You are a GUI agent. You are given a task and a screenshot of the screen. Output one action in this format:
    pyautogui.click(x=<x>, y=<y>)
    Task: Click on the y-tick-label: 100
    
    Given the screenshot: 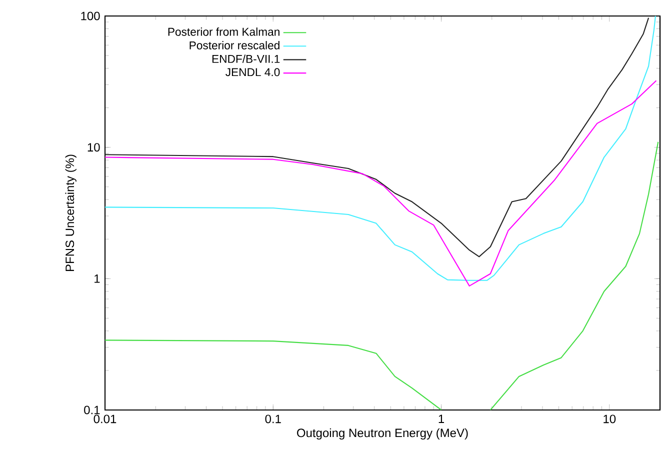 What is the action you would take?
    pyautogui.click(x=90, y=16)
    